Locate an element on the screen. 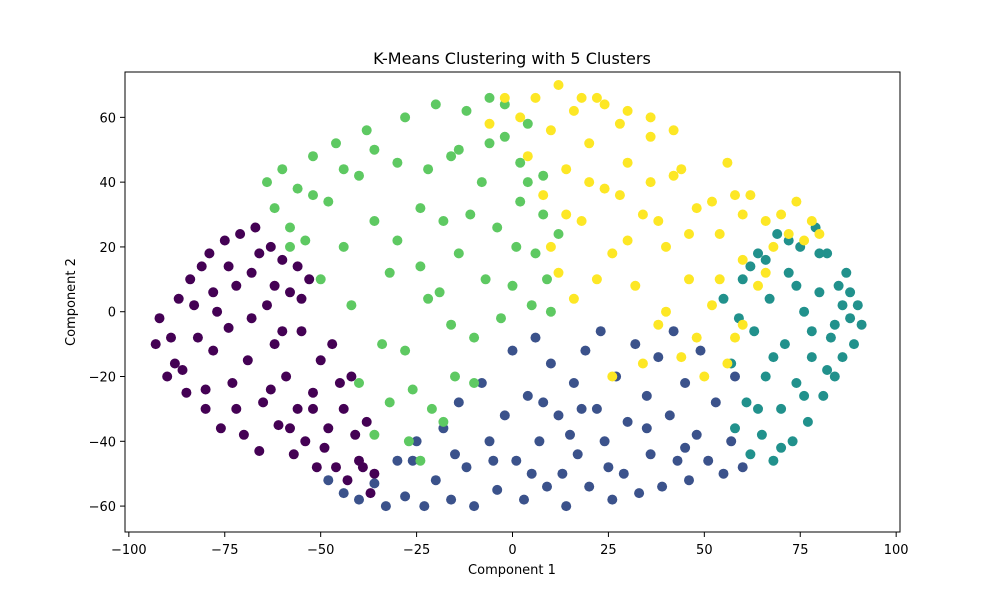  chart-title: K-Means Clustering with 5 Clusters is located at coordinates (512, 58).